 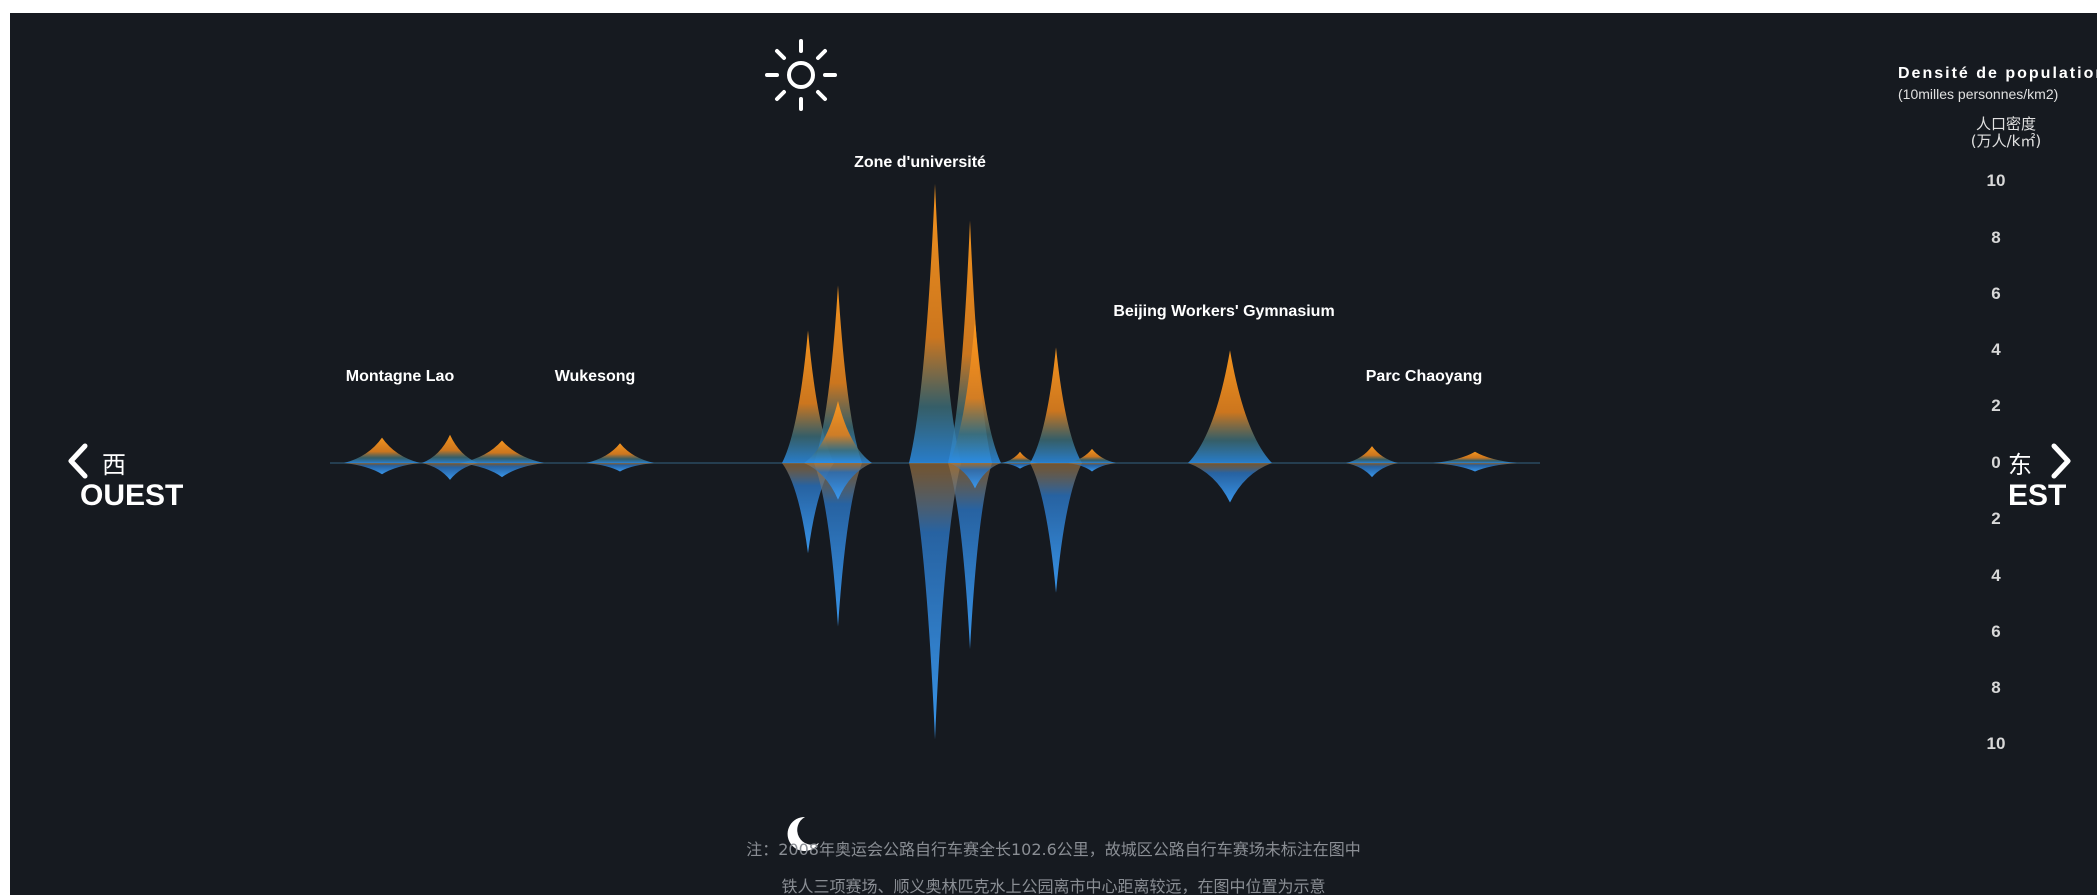 I want to click on y-tick-zero: 0, so click(x=1996, y=462).